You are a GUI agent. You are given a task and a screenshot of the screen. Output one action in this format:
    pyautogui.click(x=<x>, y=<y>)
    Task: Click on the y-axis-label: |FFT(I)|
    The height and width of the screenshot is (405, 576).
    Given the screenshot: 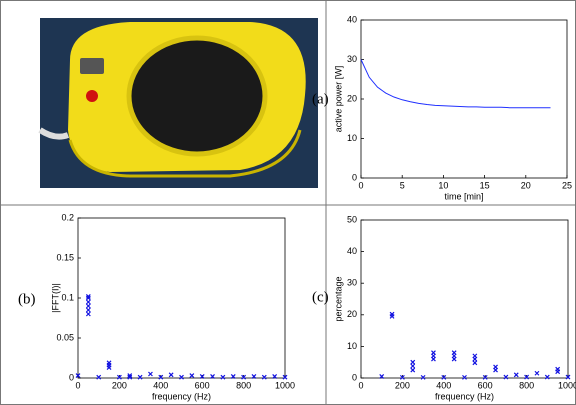 What is the action you would take?
    pyautogui.click(x=55, y=298)
    